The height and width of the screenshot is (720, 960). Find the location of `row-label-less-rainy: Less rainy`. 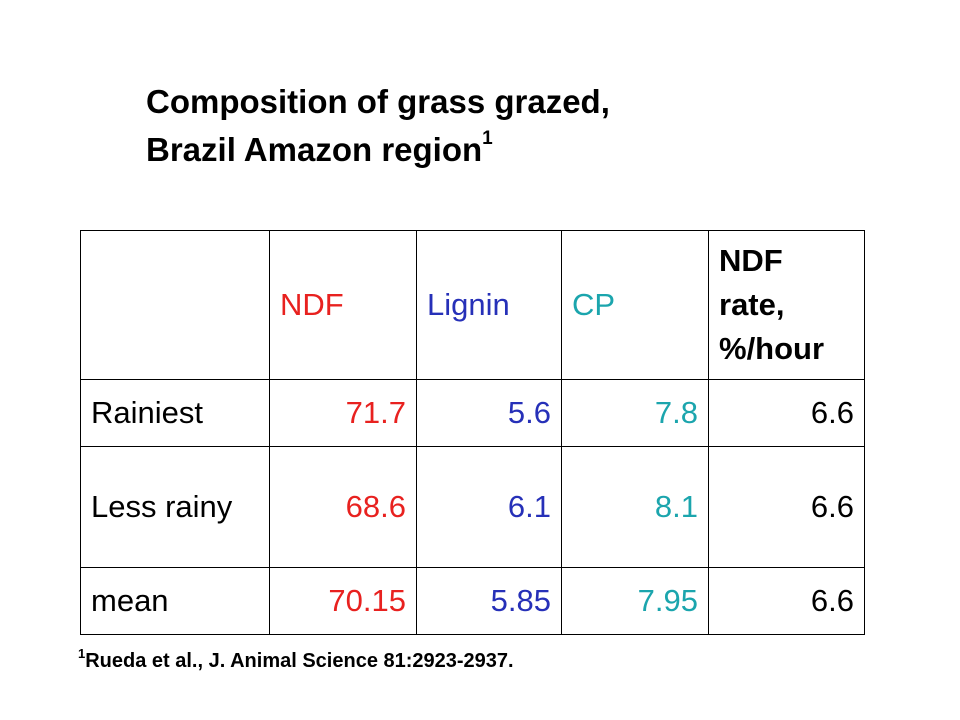

row-label-less-rainy: Less rainy is located at coordinates (175, 507).